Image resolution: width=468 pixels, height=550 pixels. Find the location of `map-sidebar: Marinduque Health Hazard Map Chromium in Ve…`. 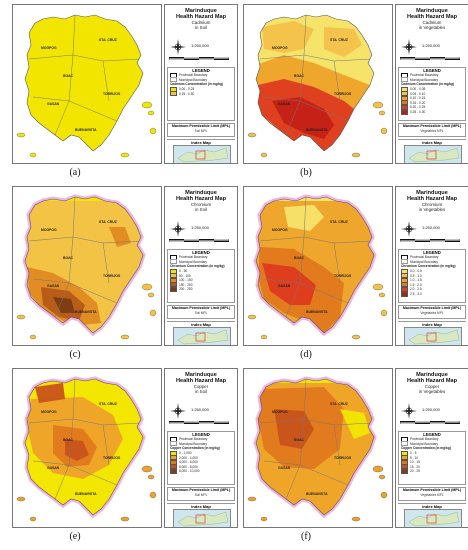

map-sidebar: Marinduque Health Hazard Map Chromium in Ve… is located at coordinates (431, 266).